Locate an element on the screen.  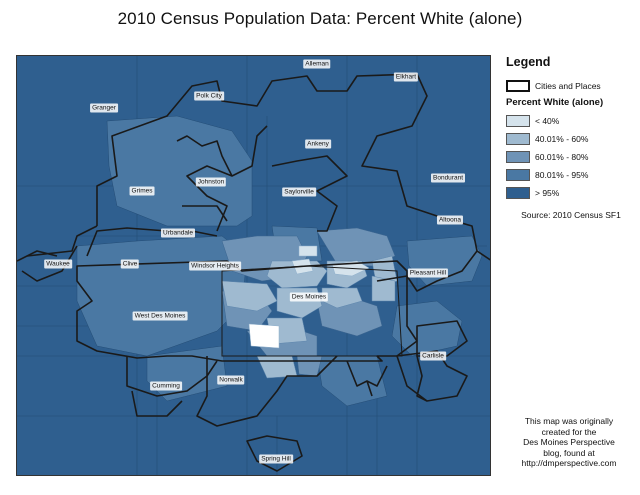
place-label-west-des-moines: West Des Moines is located at coordinates (160, 316).